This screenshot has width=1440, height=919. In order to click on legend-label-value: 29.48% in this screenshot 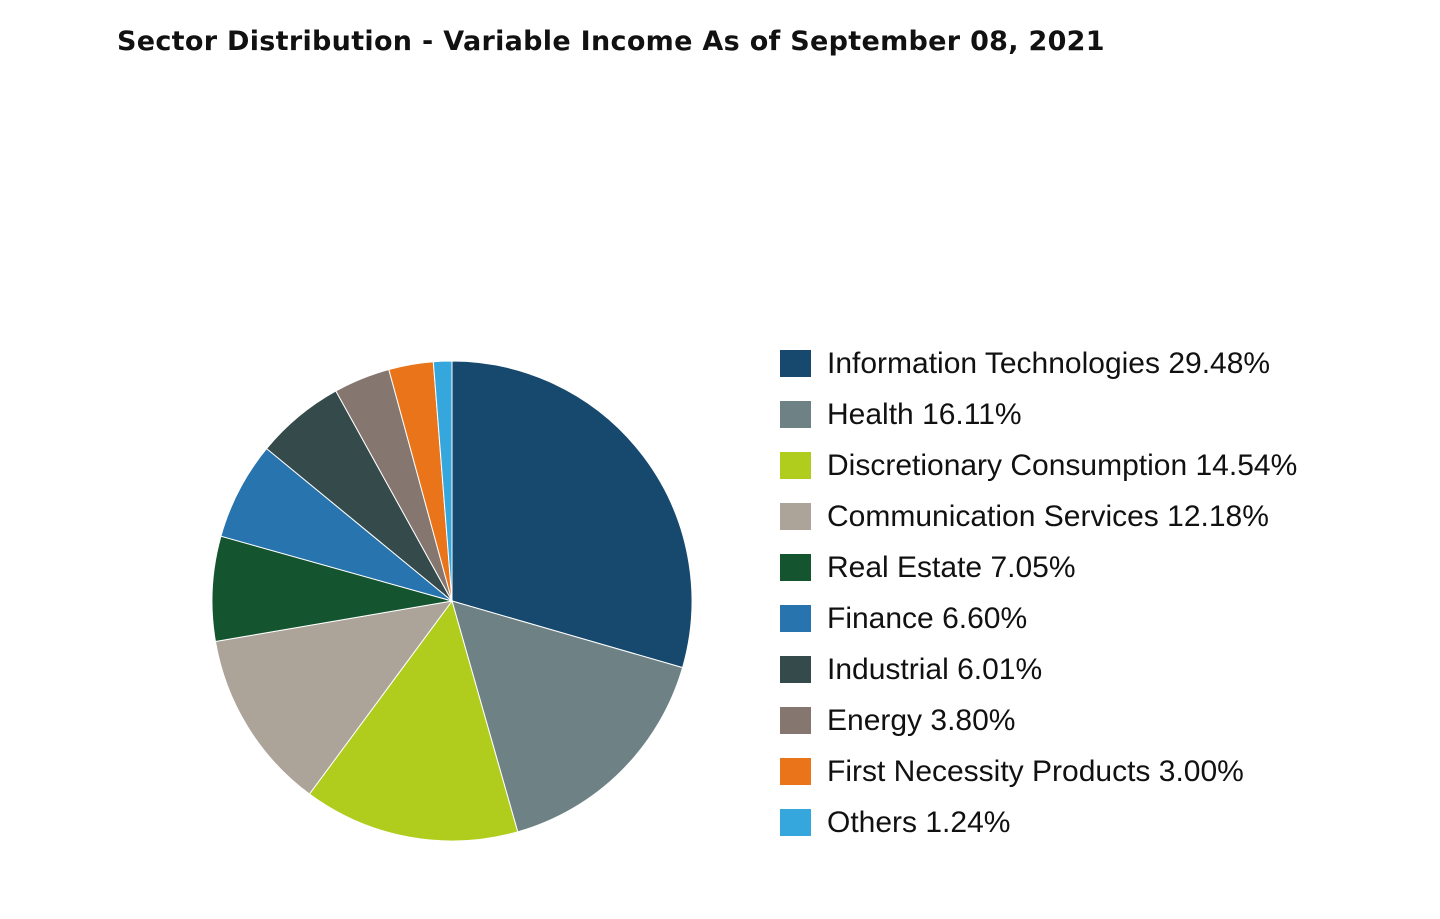, I will do `click(1219, 363)`.